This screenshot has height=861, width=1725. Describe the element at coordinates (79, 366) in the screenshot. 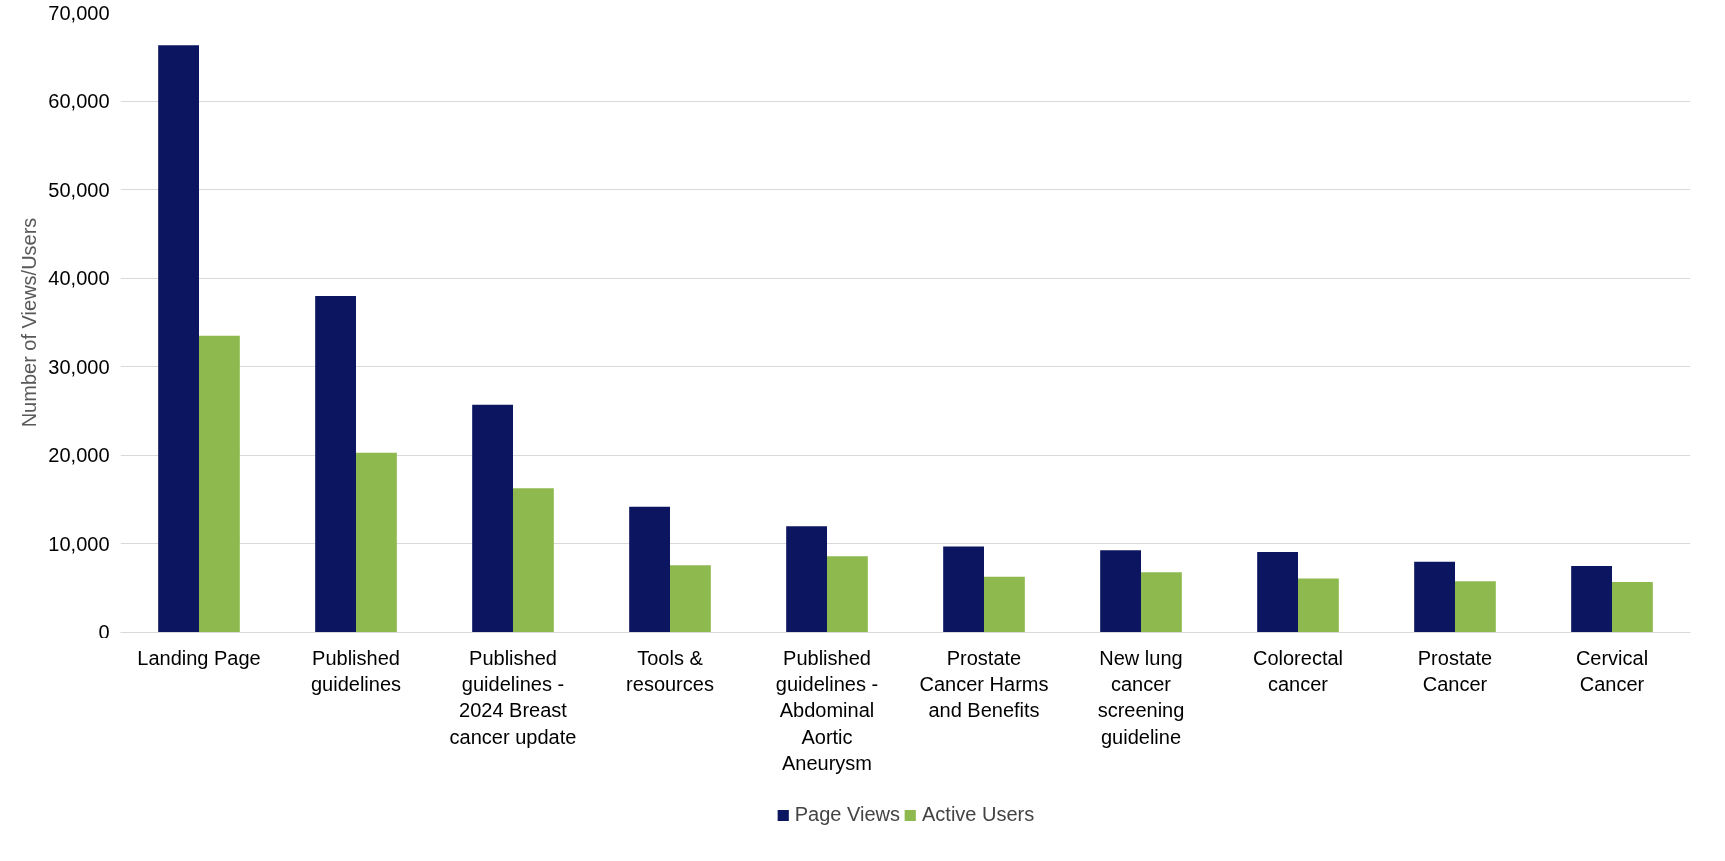

I see `y-tick-label: 30,000` at that location.